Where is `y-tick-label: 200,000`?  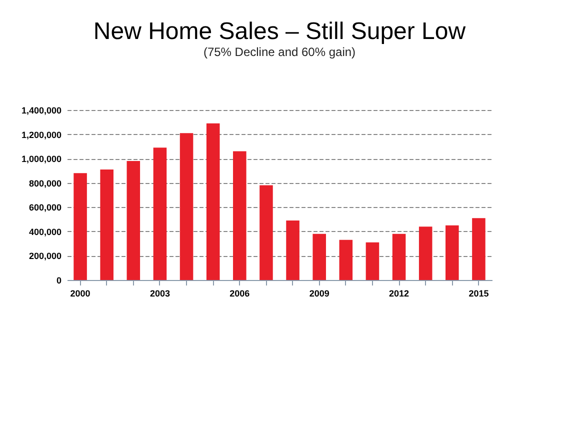
y-tick-label: 200,000 is located at coordinates (45, 256).